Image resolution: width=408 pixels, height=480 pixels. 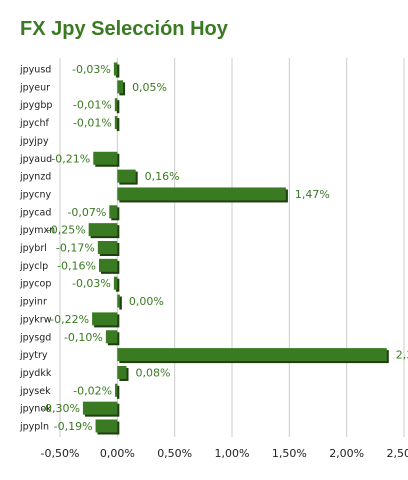 I want to click on data-label: 1,47%, so click(x=312, y=194).